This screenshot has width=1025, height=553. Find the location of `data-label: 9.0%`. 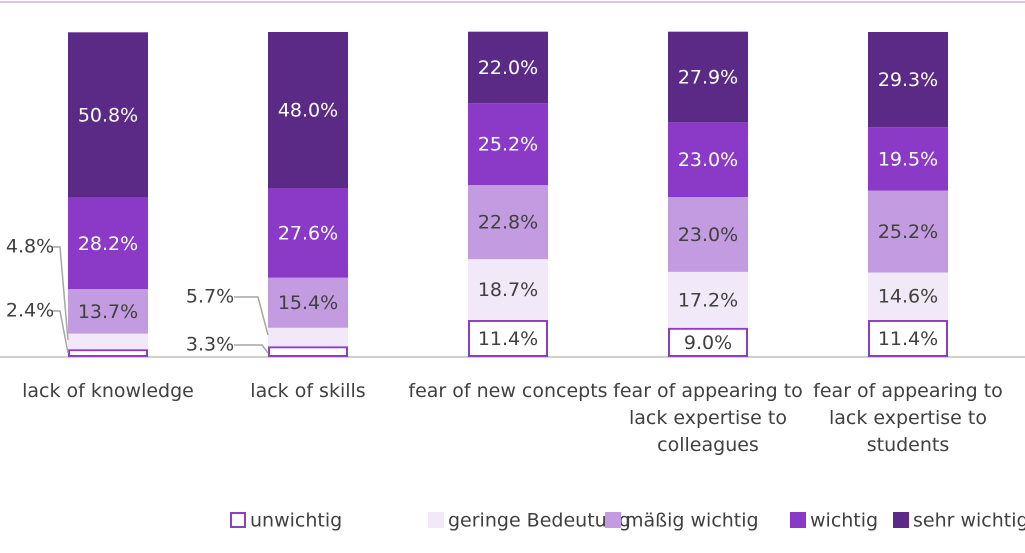

data-label: 9.0% is located at coordinates (708, 343).